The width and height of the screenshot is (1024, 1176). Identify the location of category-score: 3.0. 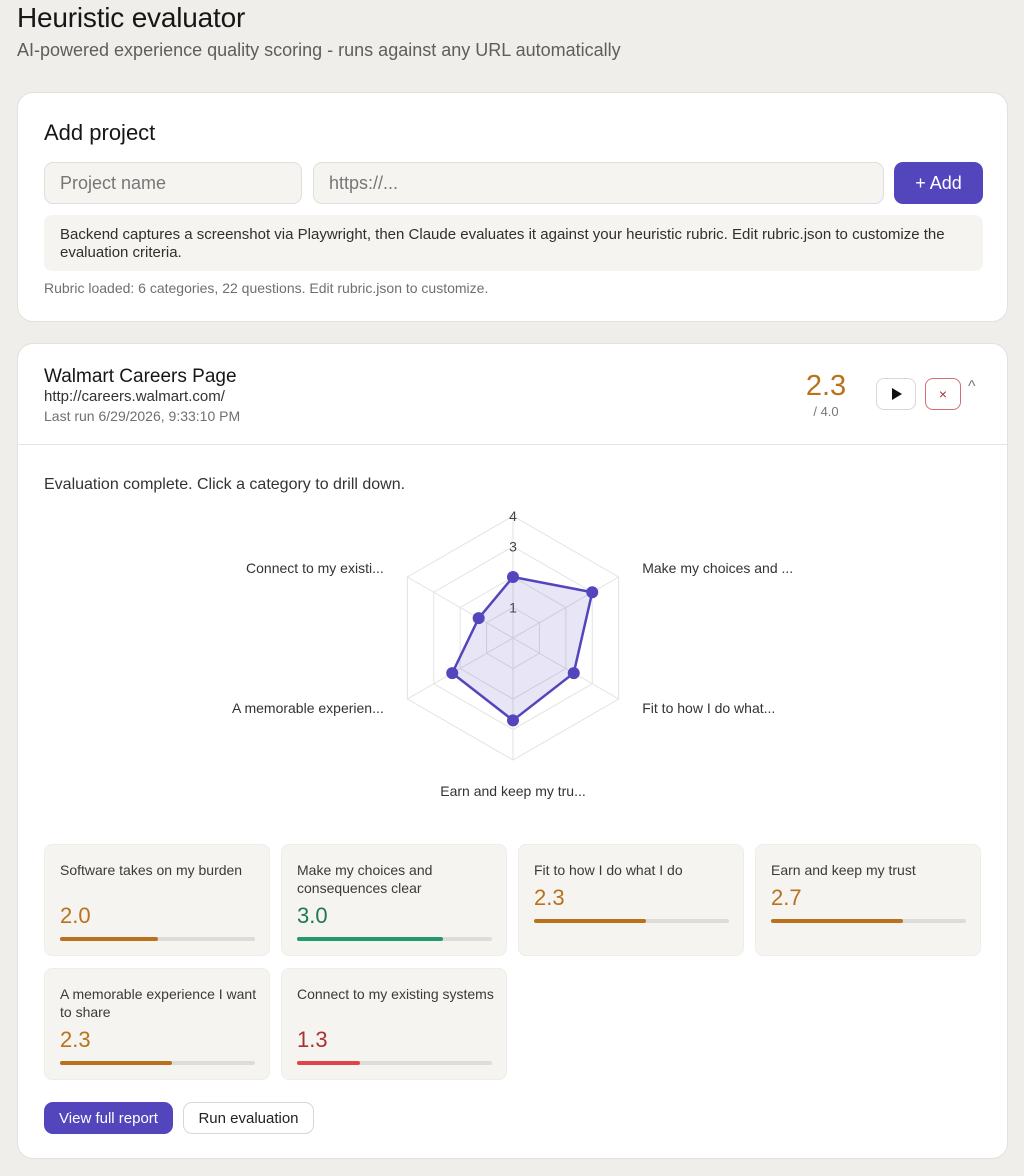
(312, 915).